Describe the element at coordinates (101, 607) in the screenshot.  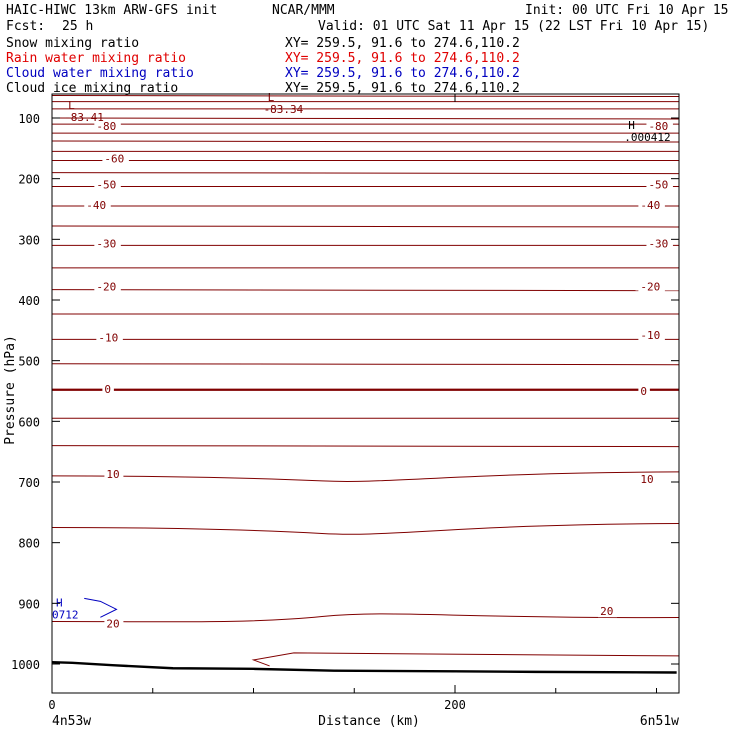
I see `cloud-water-contour` at that location.